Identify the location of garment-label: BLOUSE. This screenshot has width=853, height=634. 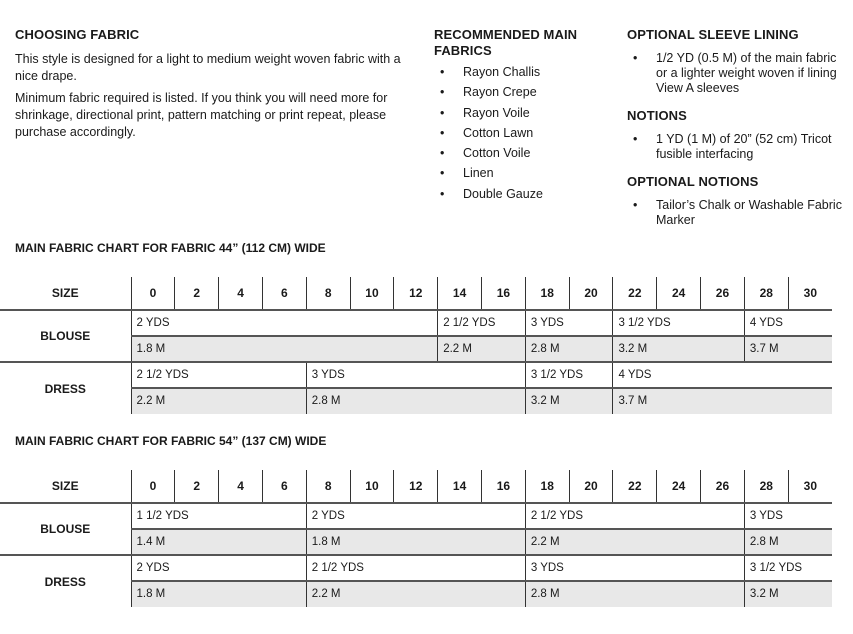
(65, 336).